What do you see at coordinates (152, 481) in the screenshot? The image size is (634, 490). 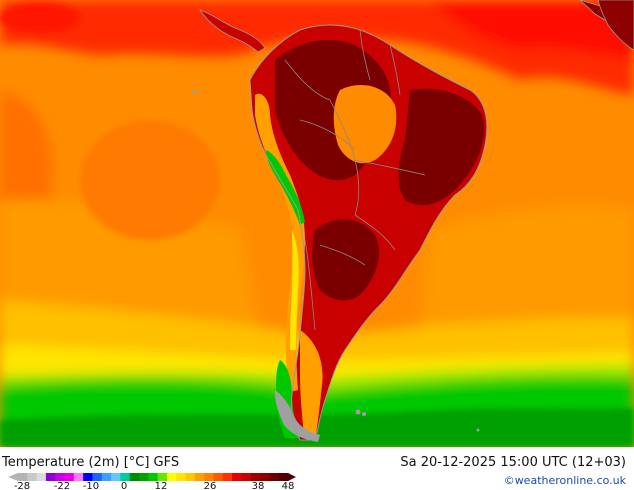 I see `color-legend: -28 -22 -10 0 12 26 38 48` at bounding box center [152, 481].